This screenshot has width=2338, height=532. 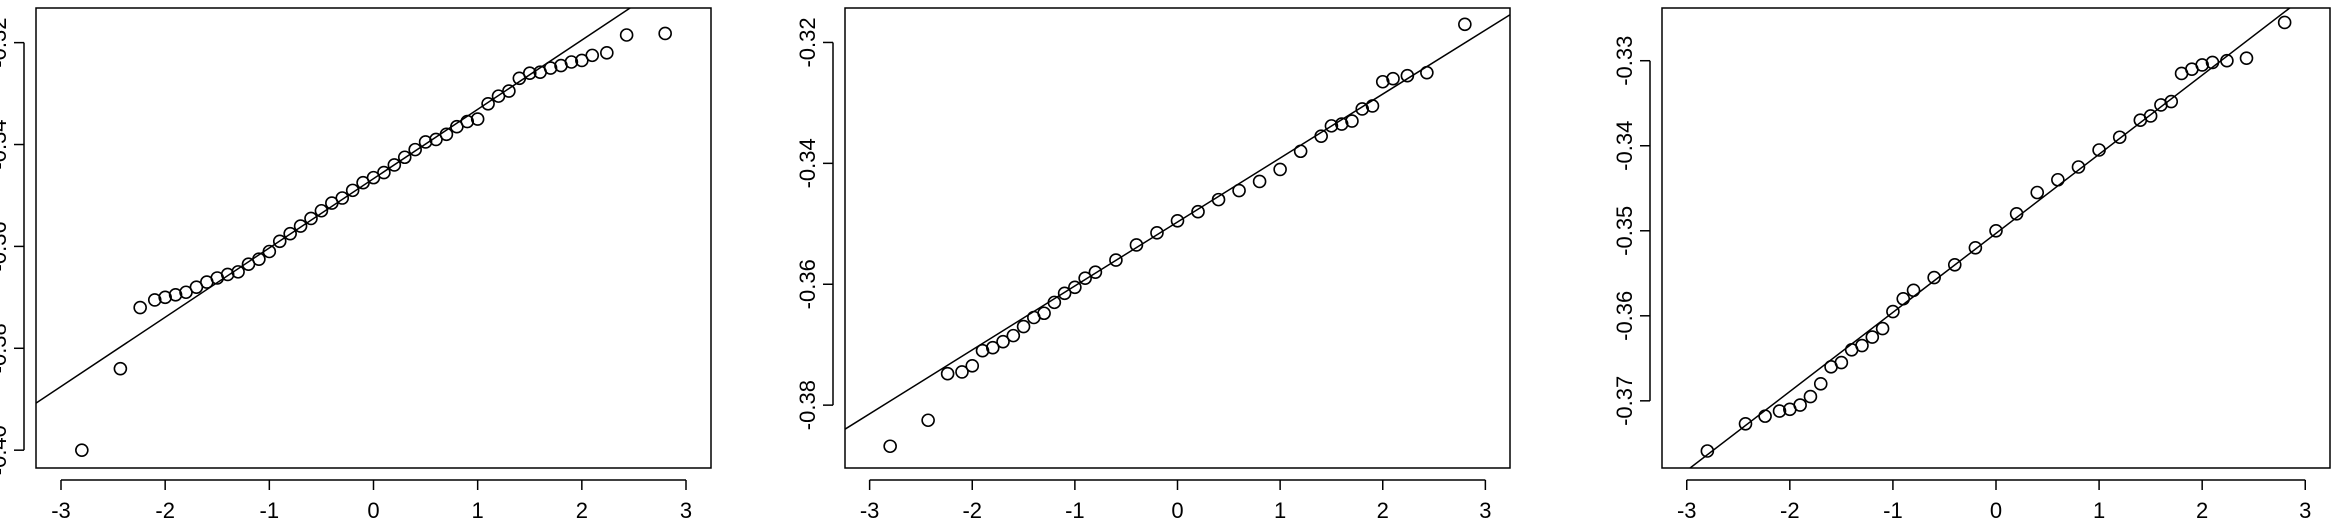 I want to click on x-tick-label: 0, so click(x=373, y=510).